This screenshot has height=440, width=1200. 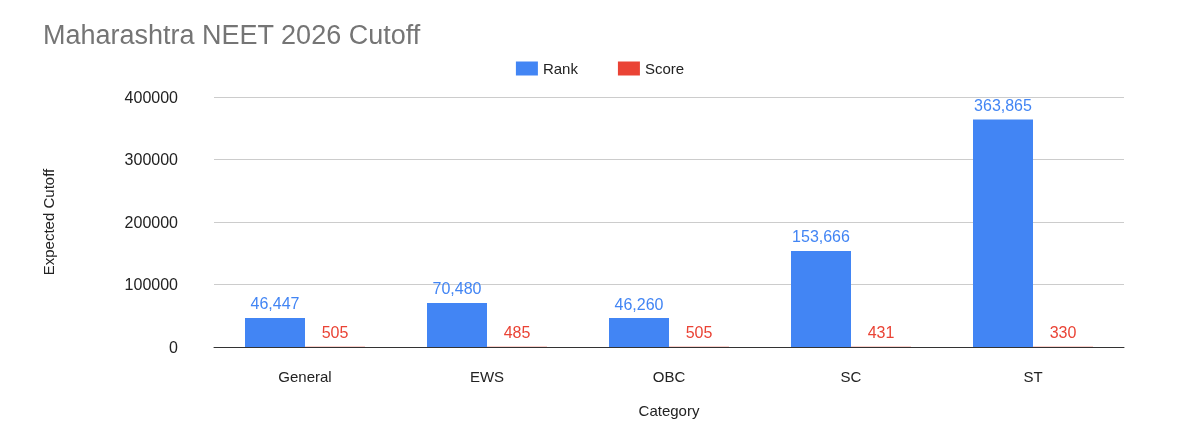 I want to click on x-tick-label: ST, so click(x=1033, y=376).